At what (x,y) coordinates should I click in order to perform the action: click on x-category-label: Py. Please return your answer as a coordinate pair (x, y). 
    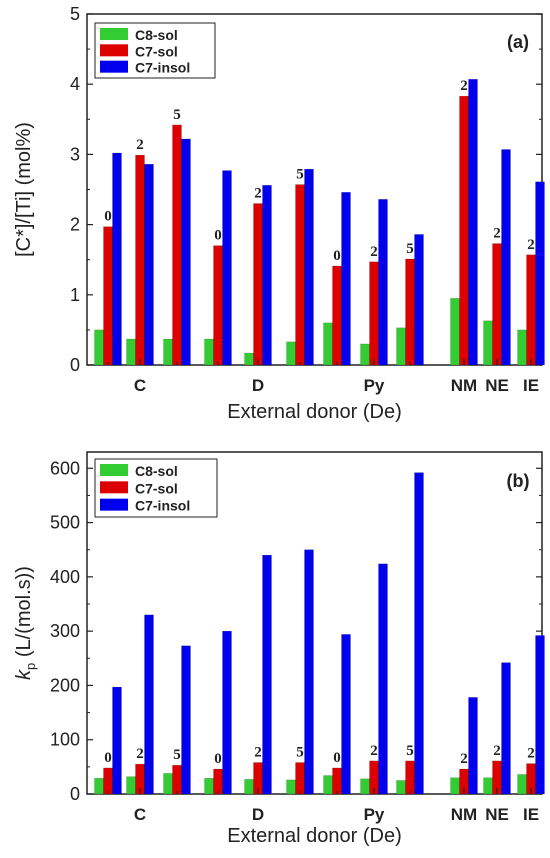
    Looking at the image, I should click on (374, 814).